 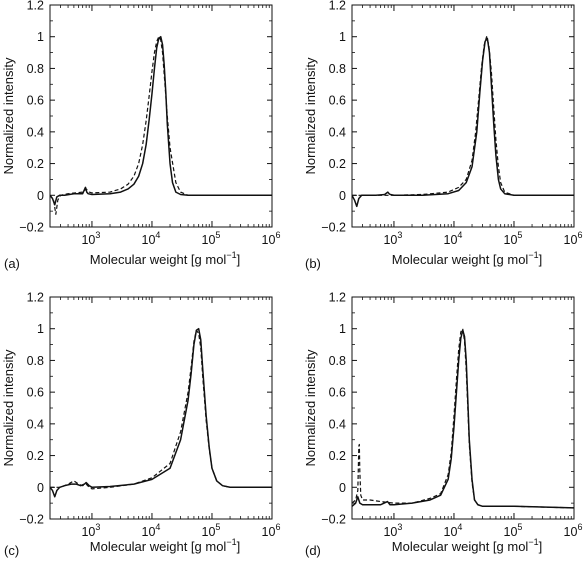 I want to click on panel-label: (b), so click(x=313, y=263).